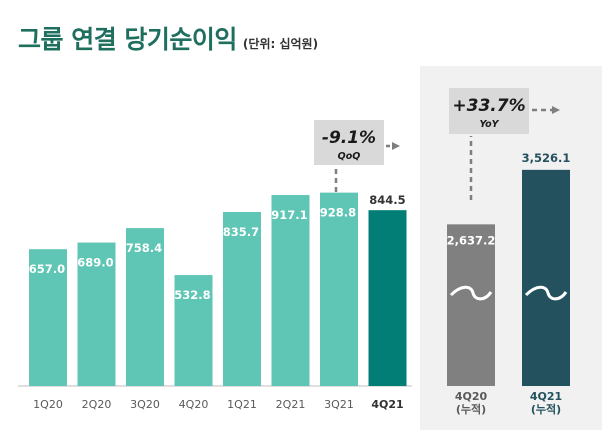 This screenshot has width=602, height=434. What do you see at coordinates (96, 314) in the screenshot?
I see `bar-2q20` at bounding box center [96, 314].